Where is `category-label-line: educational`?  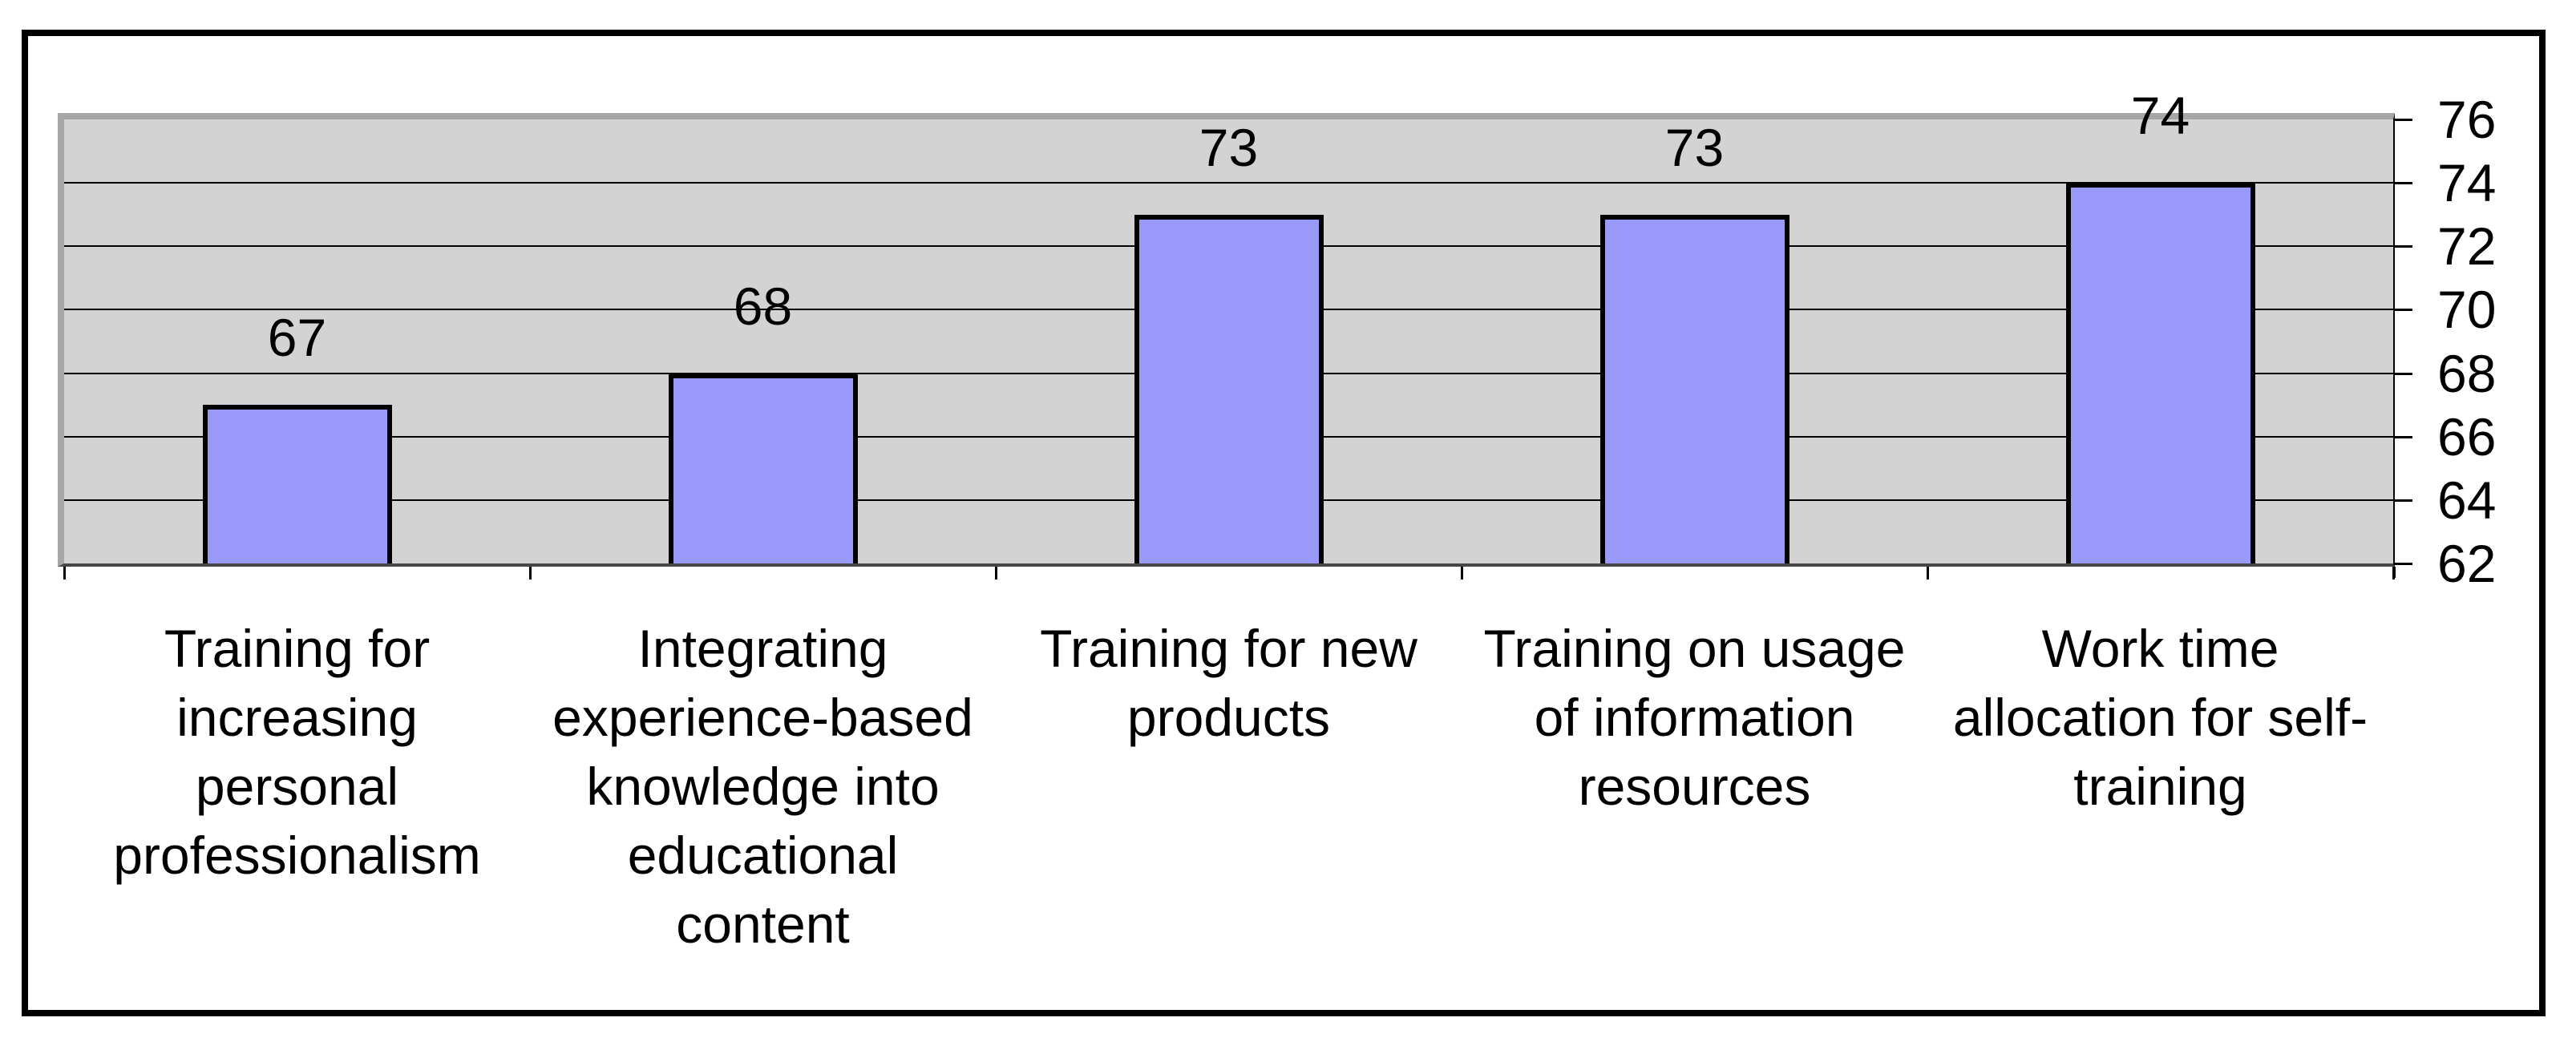
category-label-line: educational is located at coordinates (763, 855).